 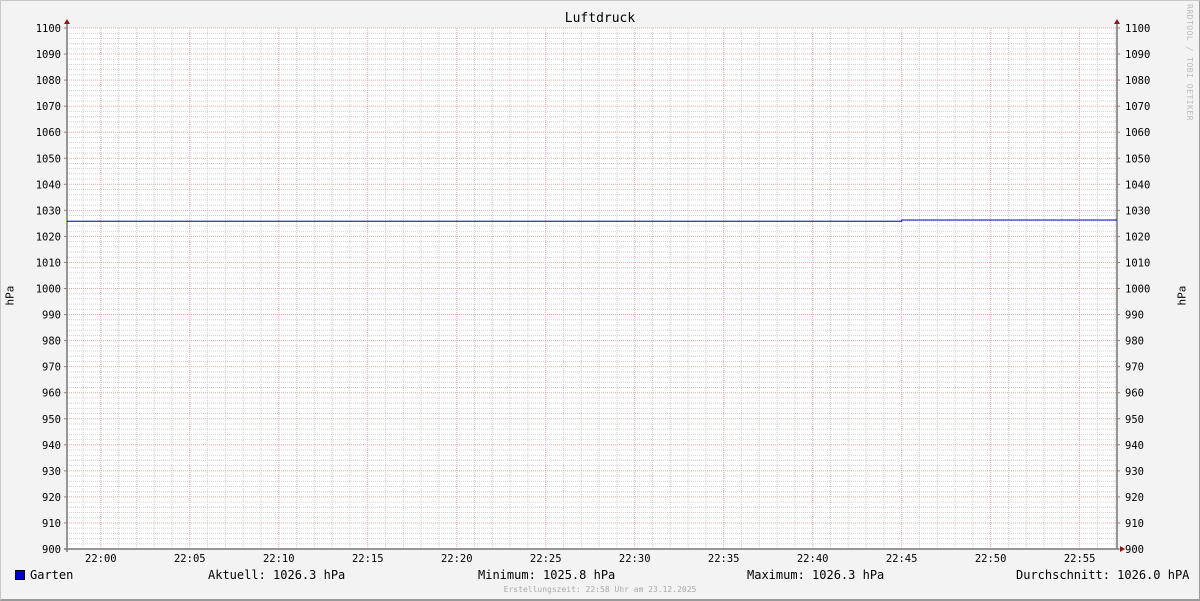 I want to click on y-tick-label-right: 900, so click(x=1134, y=550).